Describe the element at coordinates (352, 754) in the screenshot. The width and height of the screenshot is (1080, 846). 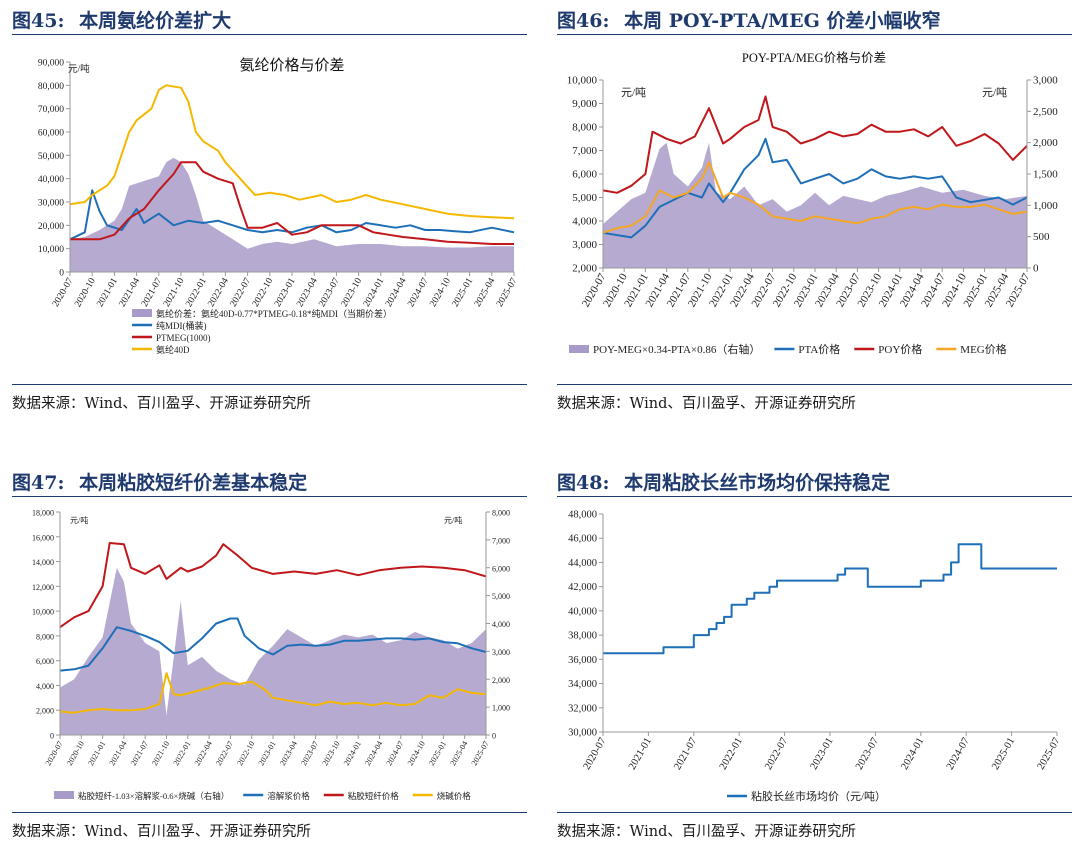
I see `x-tick-label: 2024-01` at that location.